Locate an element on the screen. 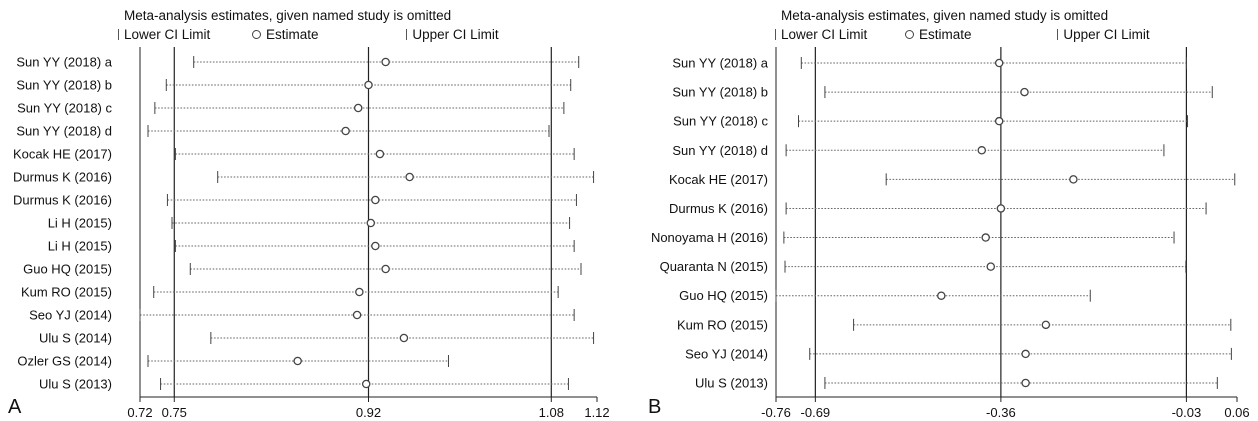  study-label: Ozler GS (2014) is located at coordinates (64, 361).